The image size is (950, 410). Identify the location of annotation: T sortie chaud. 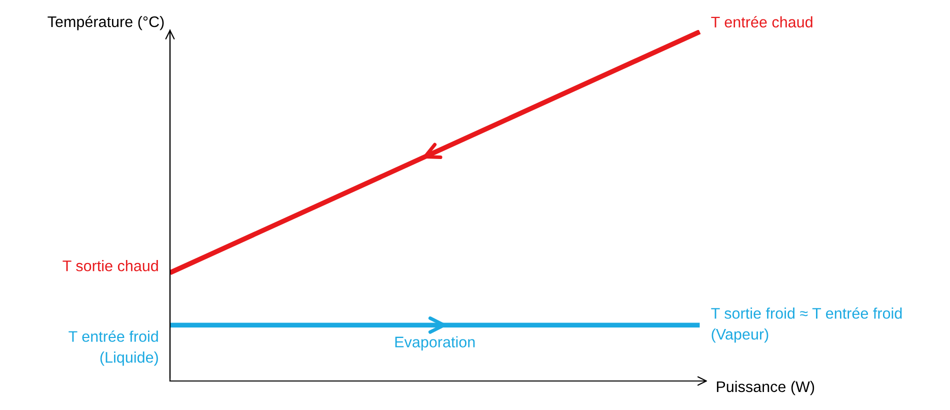
(110, 266).